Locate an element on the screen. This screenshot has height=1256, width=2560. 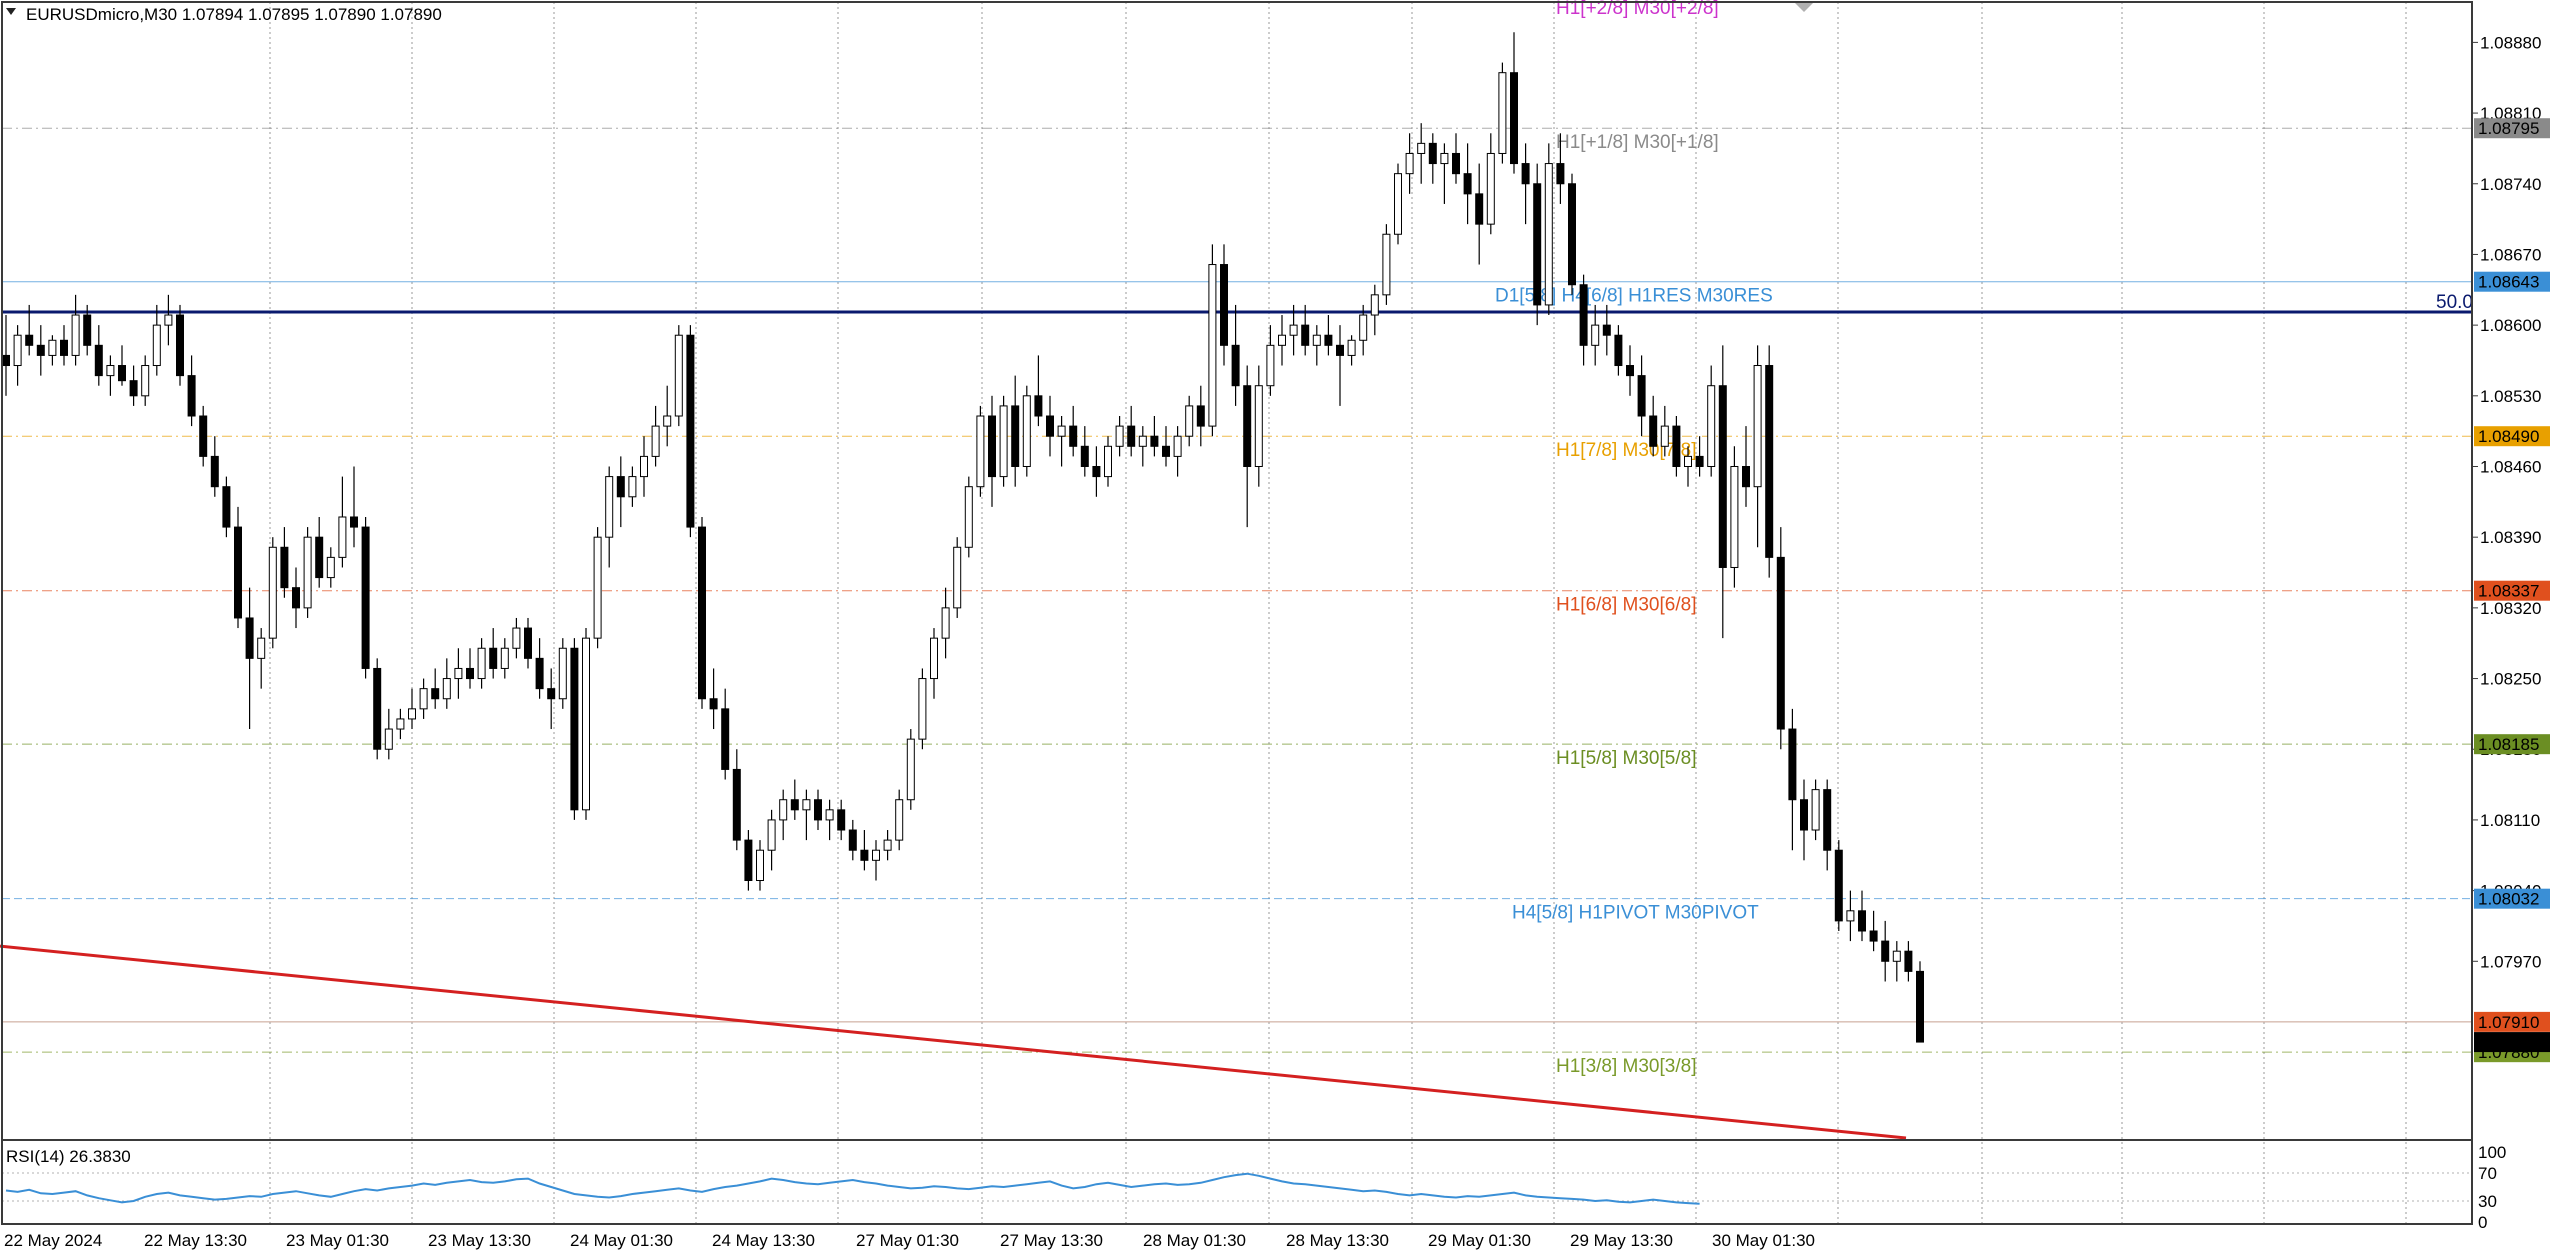
level-label: H1[+1/8] M30[+1/8] is located at coordinates (1637, 142).